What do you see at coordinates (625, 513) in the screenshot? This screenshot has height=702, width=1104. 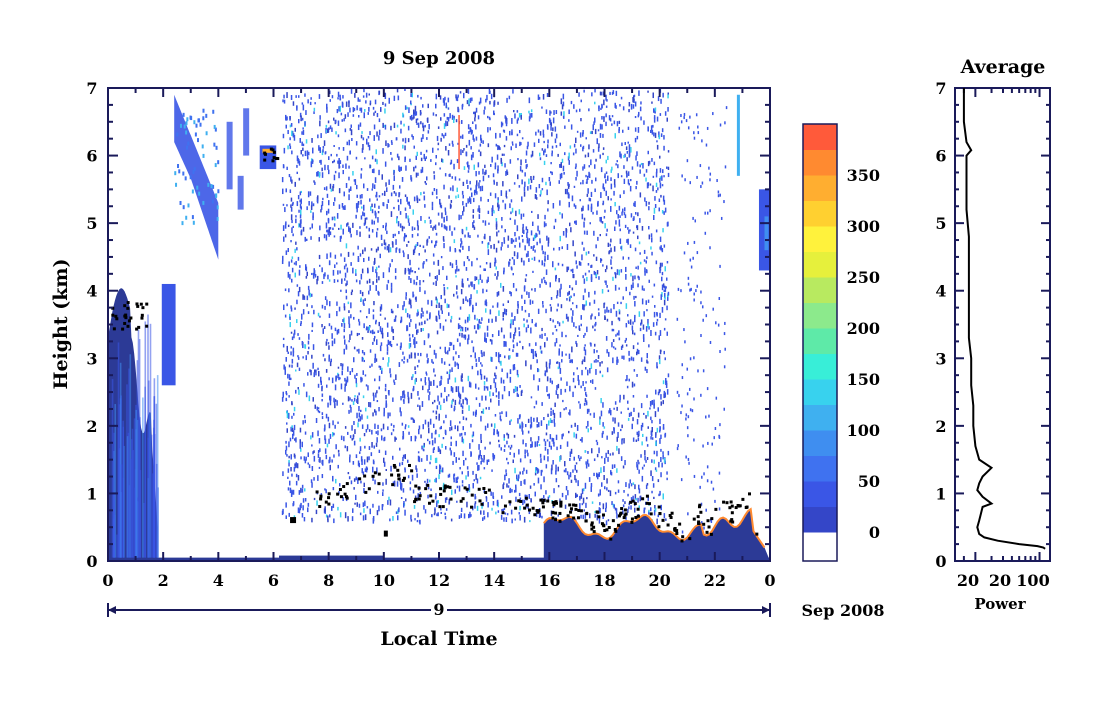 I see `evening-marker` at bounding box center [625, 513].